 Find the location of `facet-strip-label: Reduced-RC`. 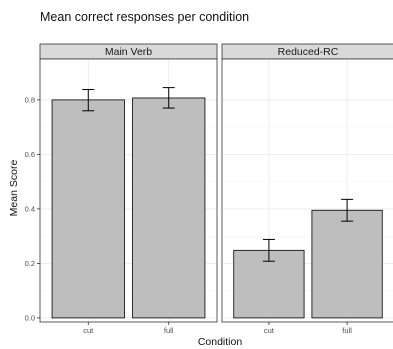

facet-strip-label: Reduced-RC is located at coordinates (308, 52).